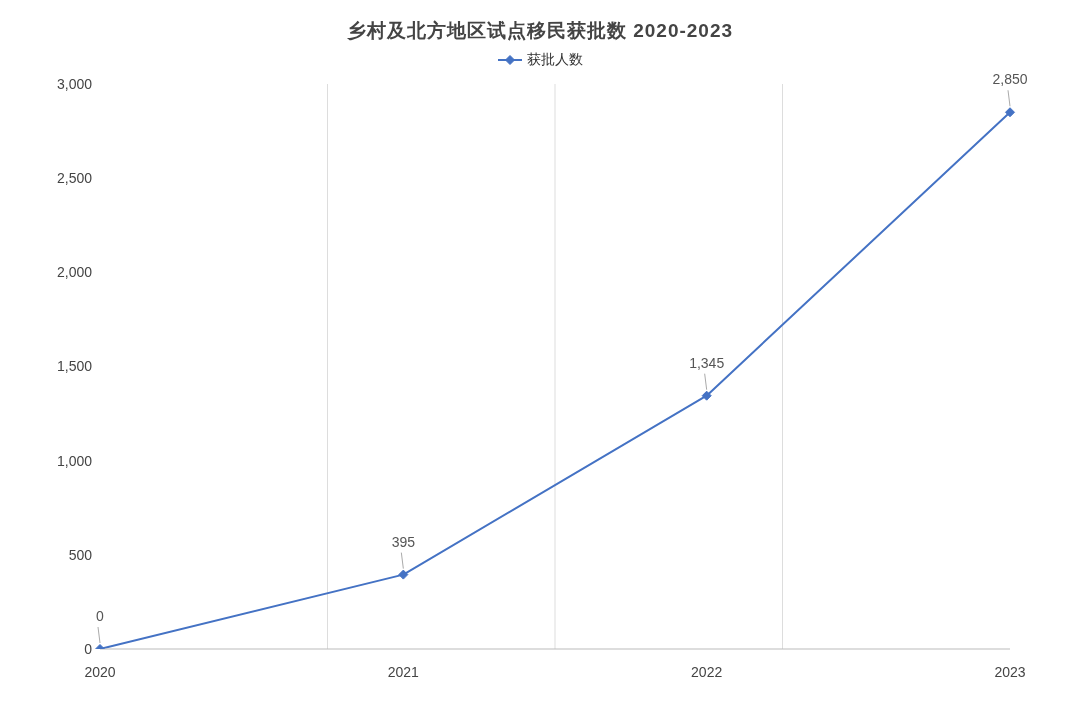  I want to click on y-tick-label: 1,000, so click(74, 460).